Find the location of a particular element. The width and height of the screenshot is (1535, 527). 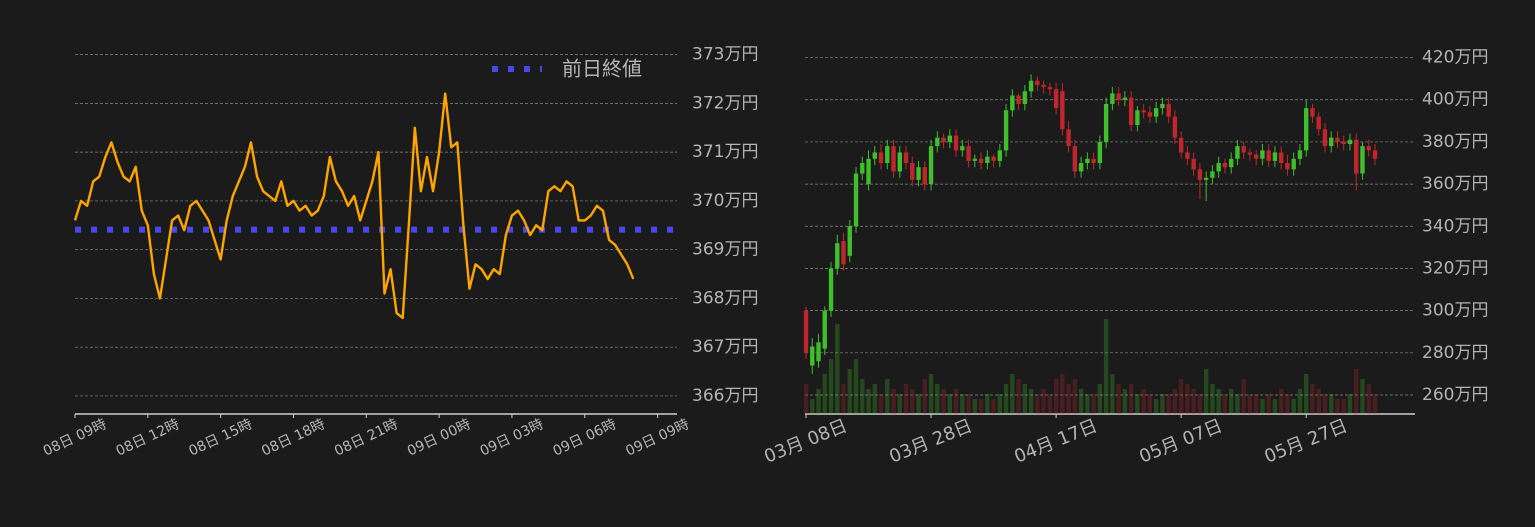

y-tick-label: 380万円 is located at coordinates (1455, 142).